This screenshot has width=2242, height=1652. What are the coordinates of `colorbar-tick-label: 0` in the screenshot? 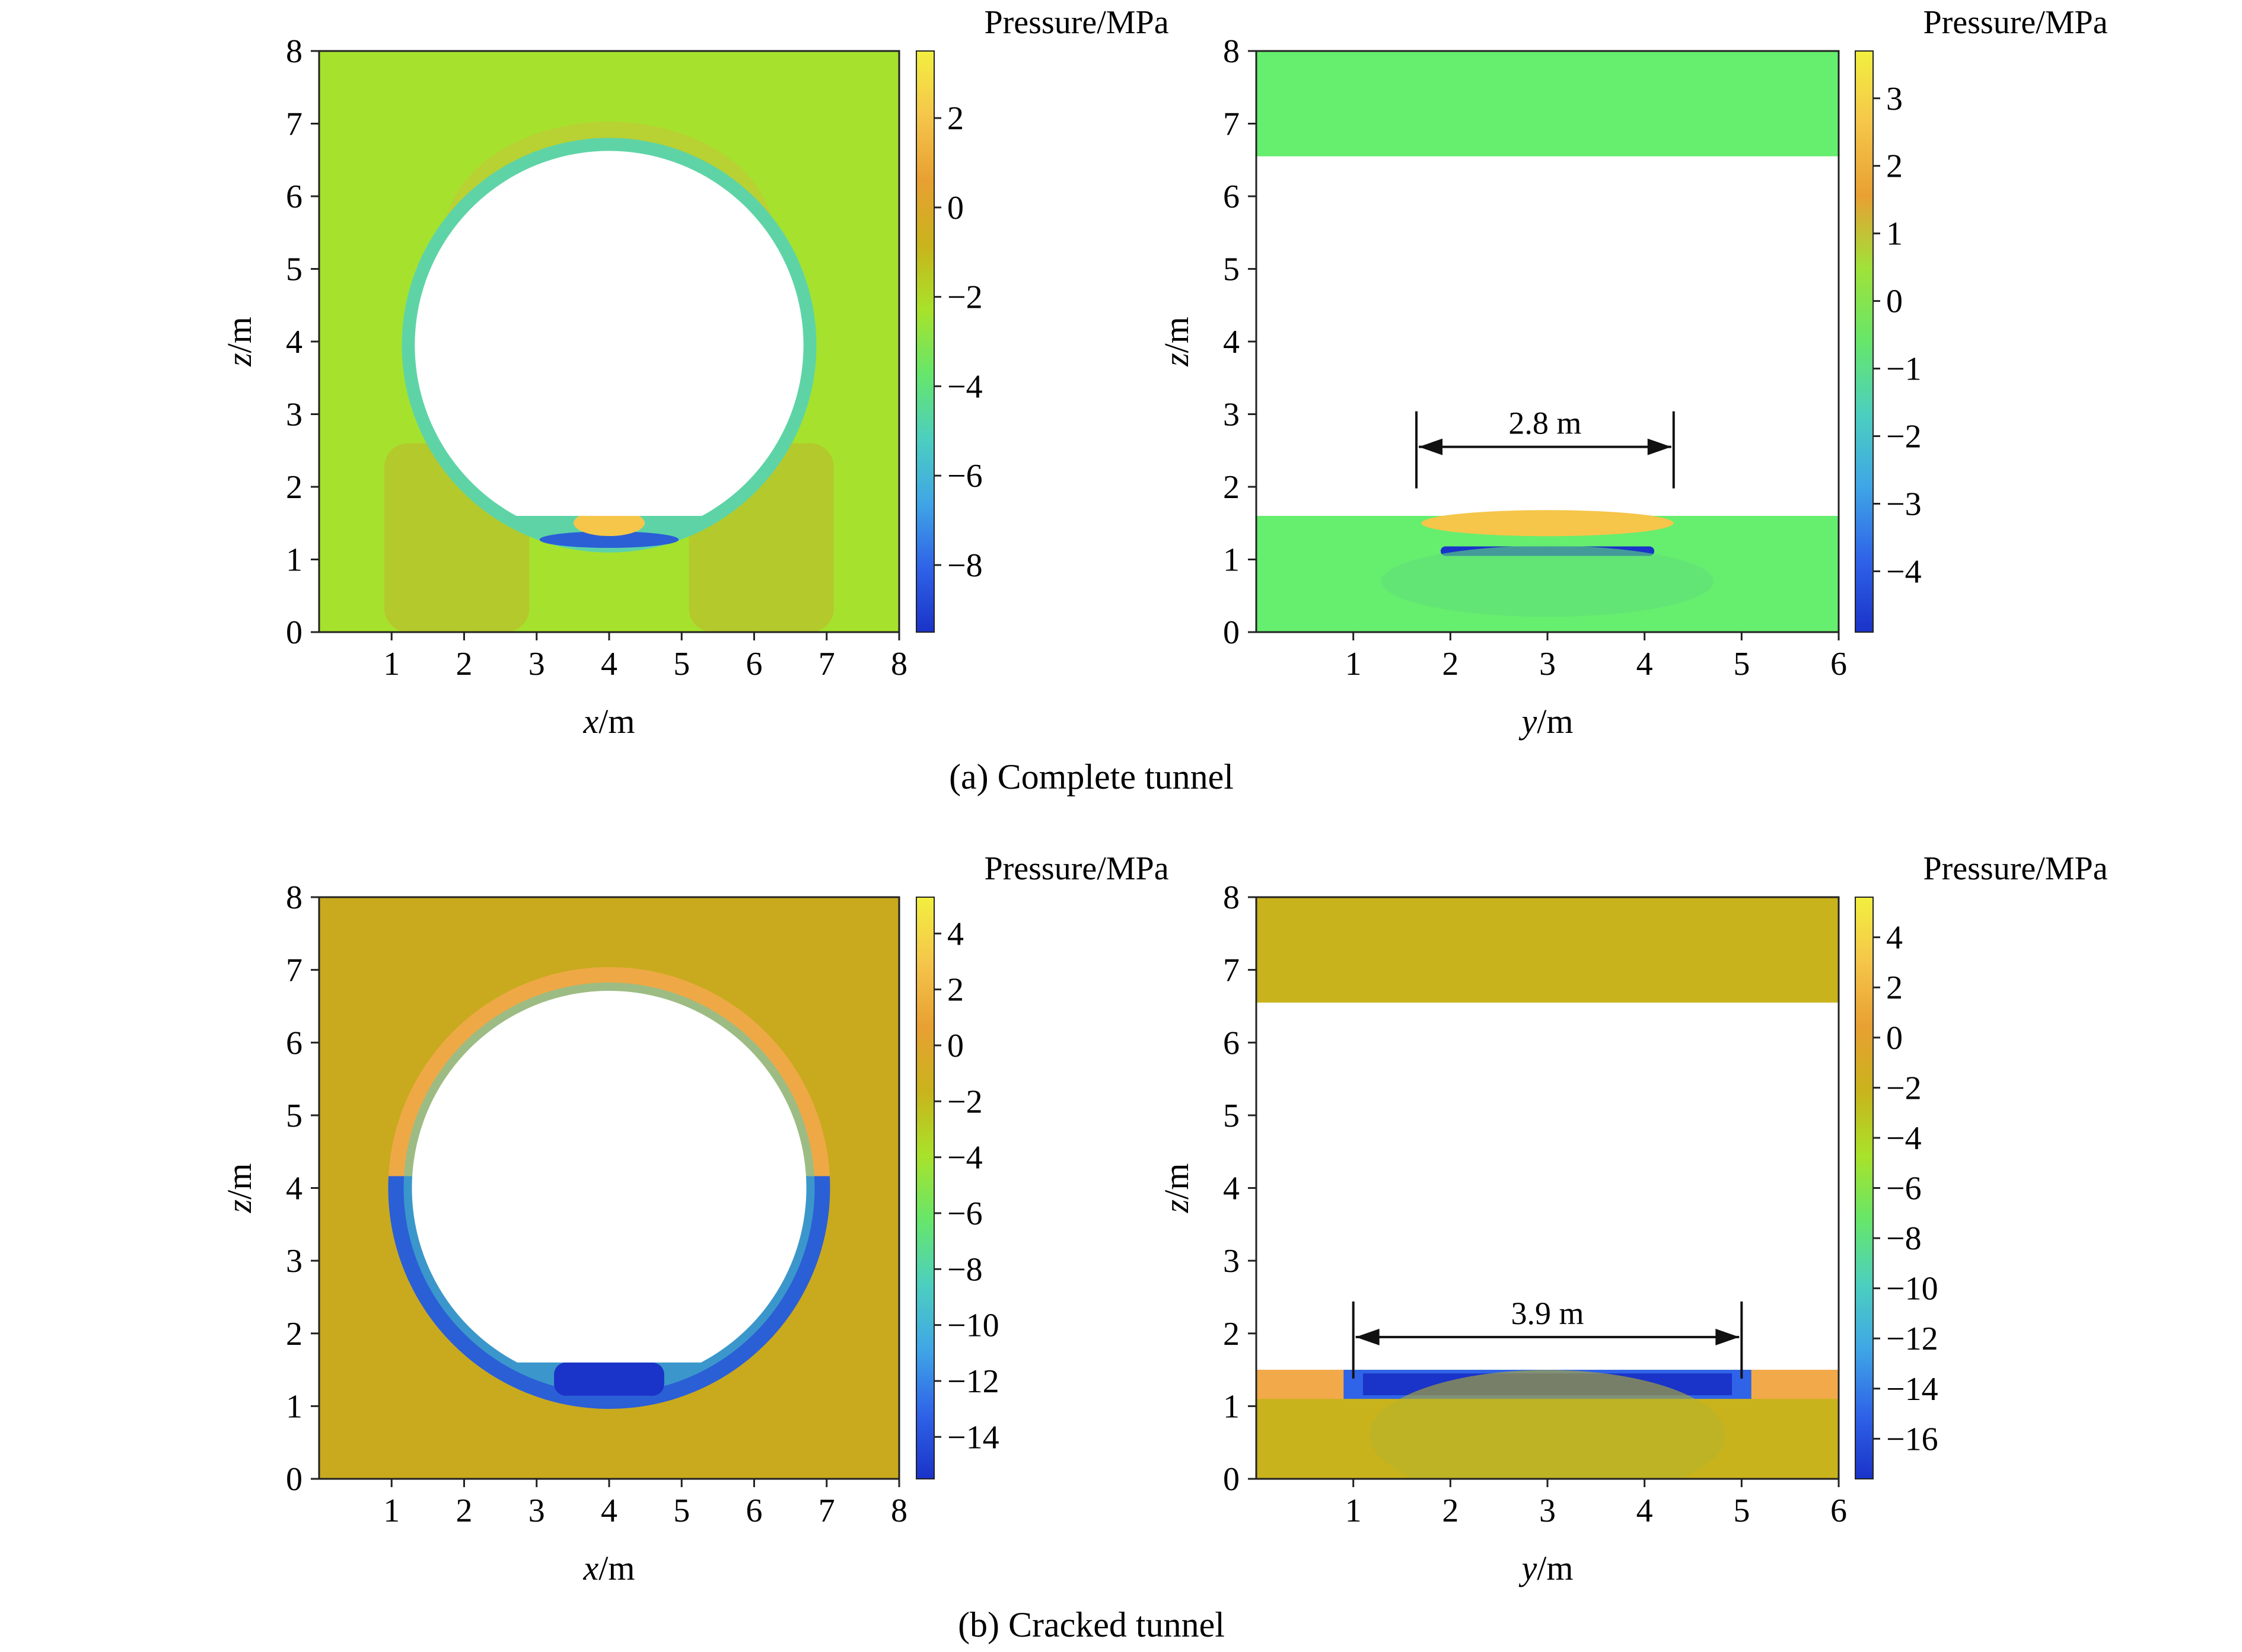 It's located at (956, 208).